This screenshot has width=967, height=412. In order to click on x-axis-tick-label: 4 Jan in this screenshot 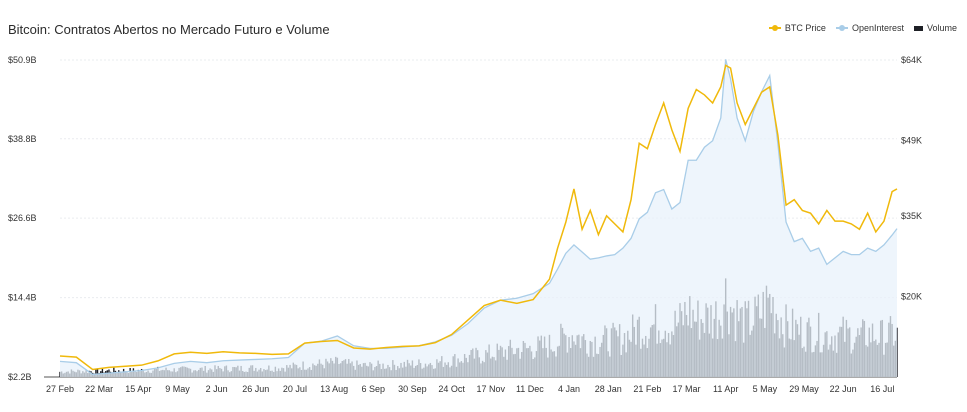, I will do `click(569, 389)`.